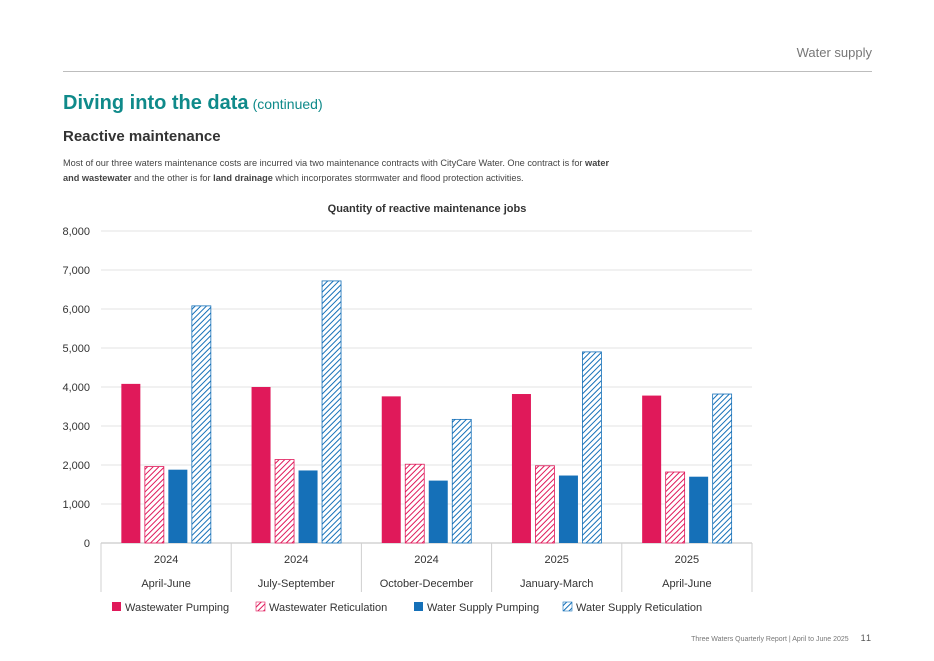 Image resolution: width=934 pixels, height=661 pixels. What do you see at coordinates (243, 178) in the screenshot?
I see `intro-bold-drainage: land drainage` at bounding box center [243, 178].